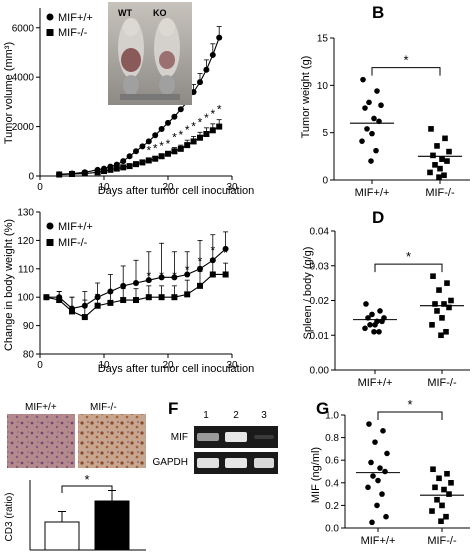  I want to click on tumor-volume-x-tick-label: 20, so click(168, 187).